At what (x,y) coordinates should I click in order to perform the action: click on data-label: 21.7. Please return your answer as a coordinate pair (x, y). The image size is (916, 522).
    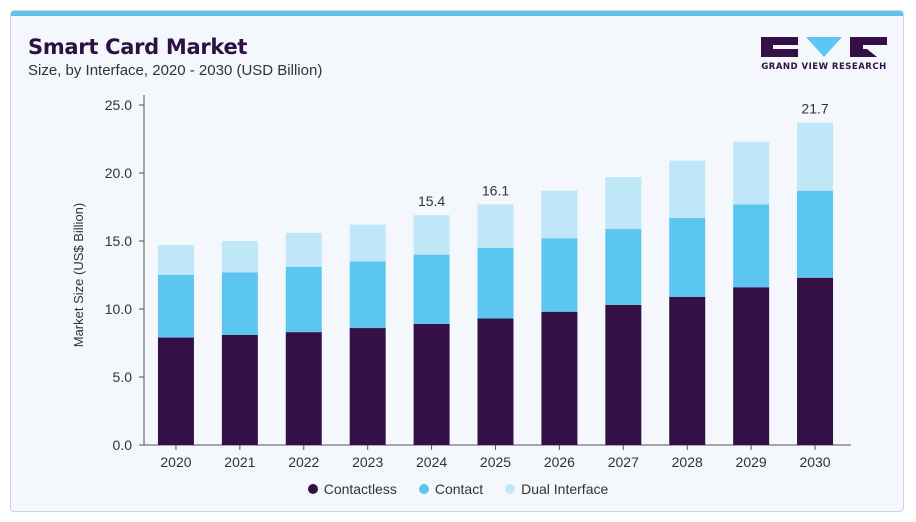
    Looking at the image, I should click on (814, 109).